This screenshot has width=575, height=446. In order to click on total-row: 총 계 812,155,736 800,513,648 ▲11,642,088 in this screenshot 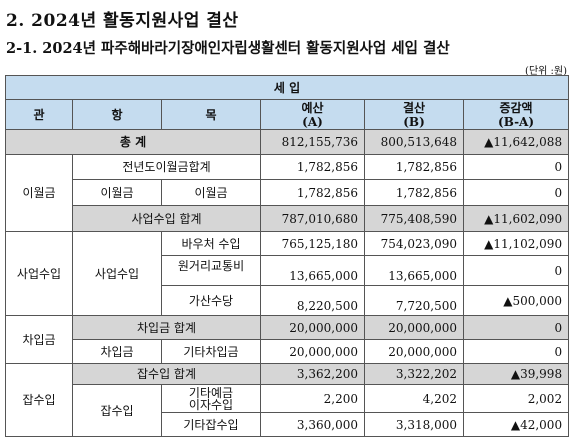, I will do `click(287, 142)`.